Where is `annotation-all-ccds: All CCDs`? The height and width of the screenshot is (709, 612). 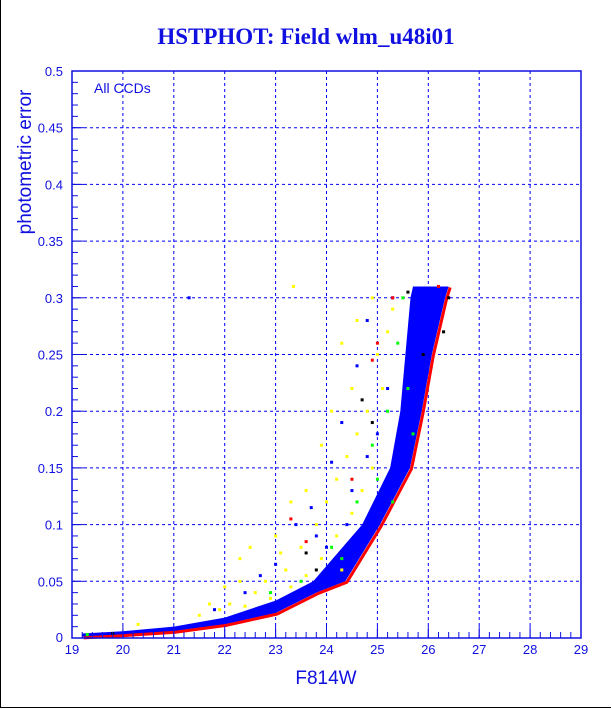
annotation-all-ccds: All CCDs is located at coordinates (122, 88).